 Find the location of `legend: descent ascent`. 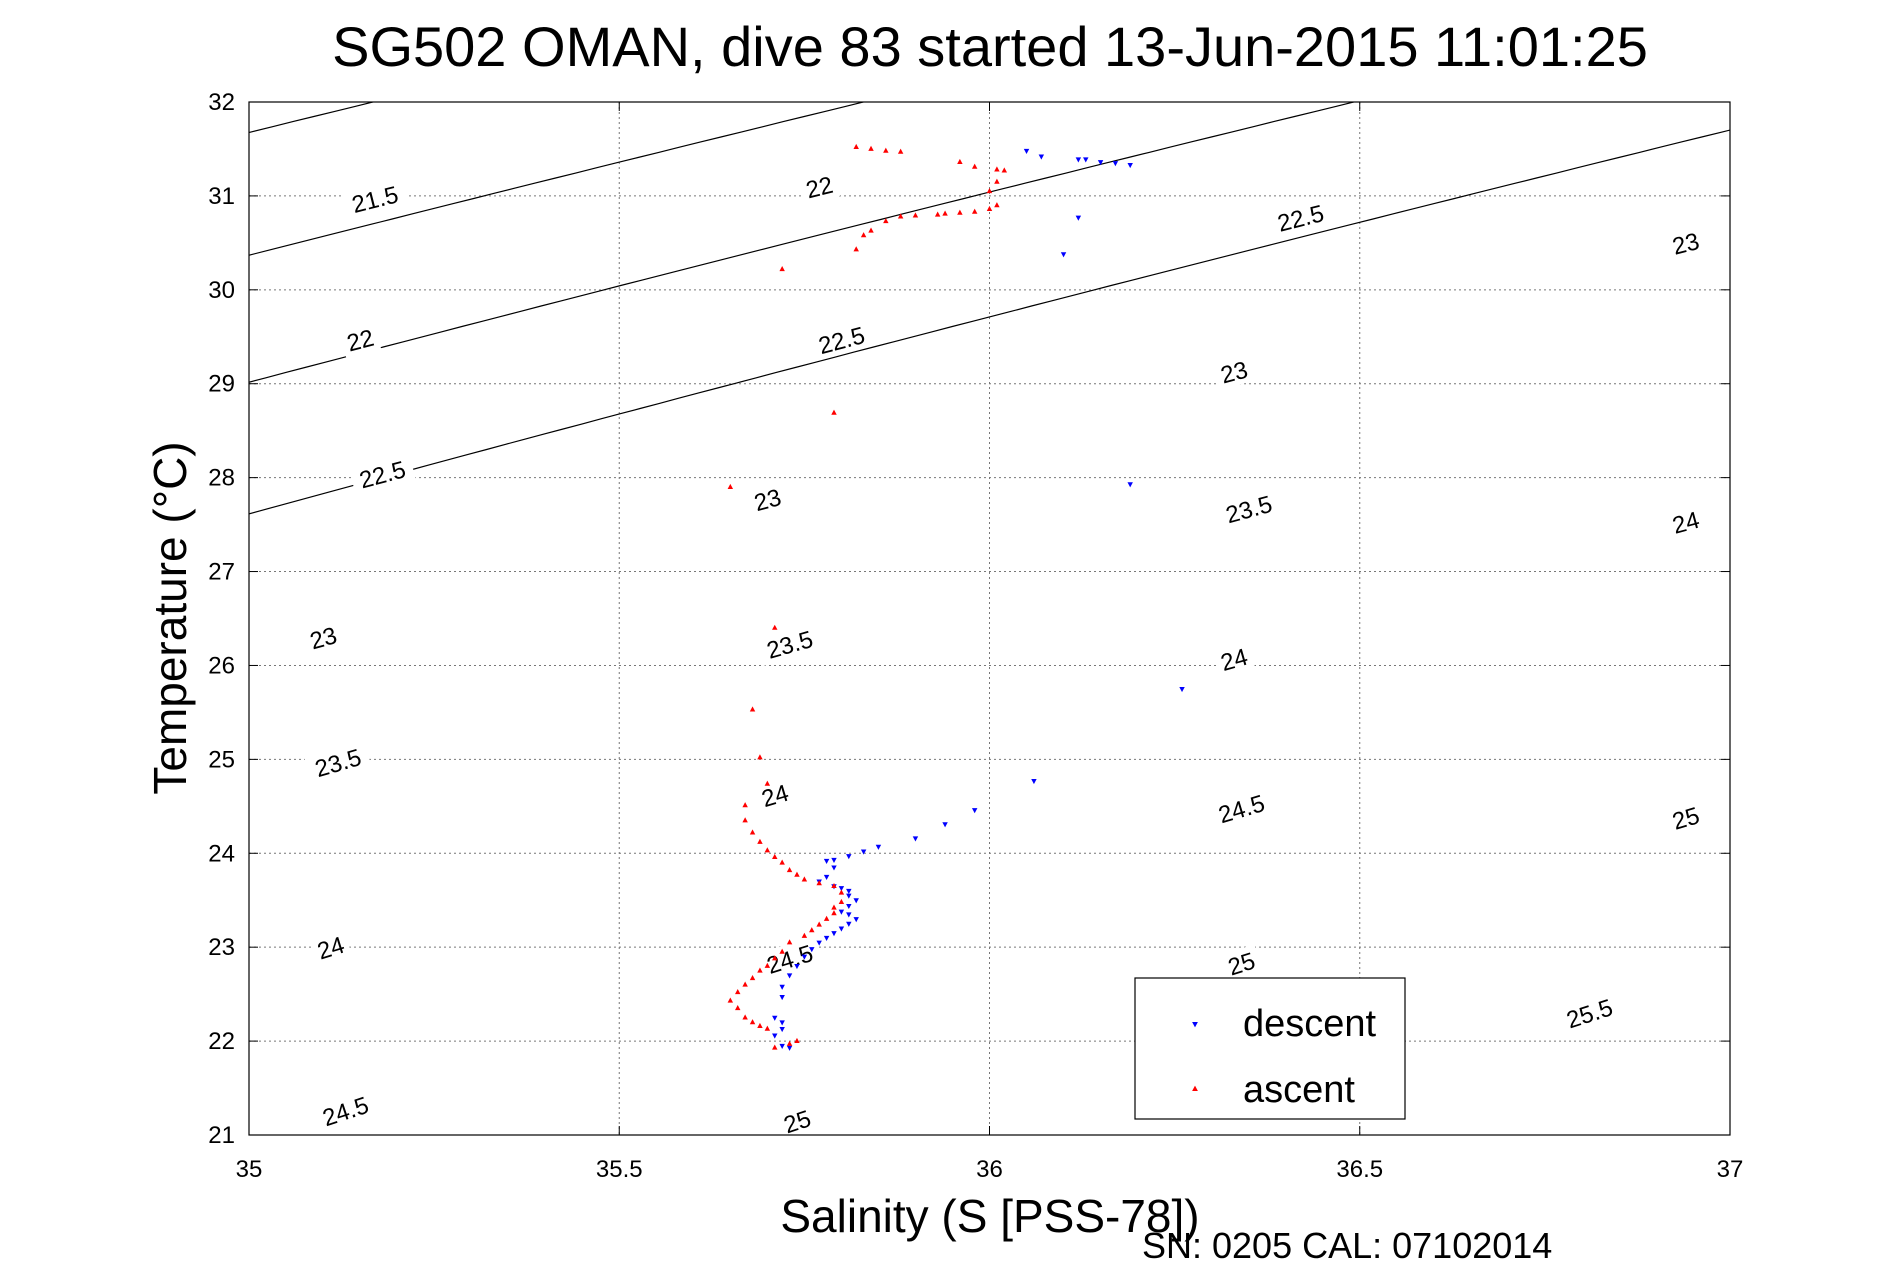

legend: descent ascent is located at coordinates (1270, 1048).